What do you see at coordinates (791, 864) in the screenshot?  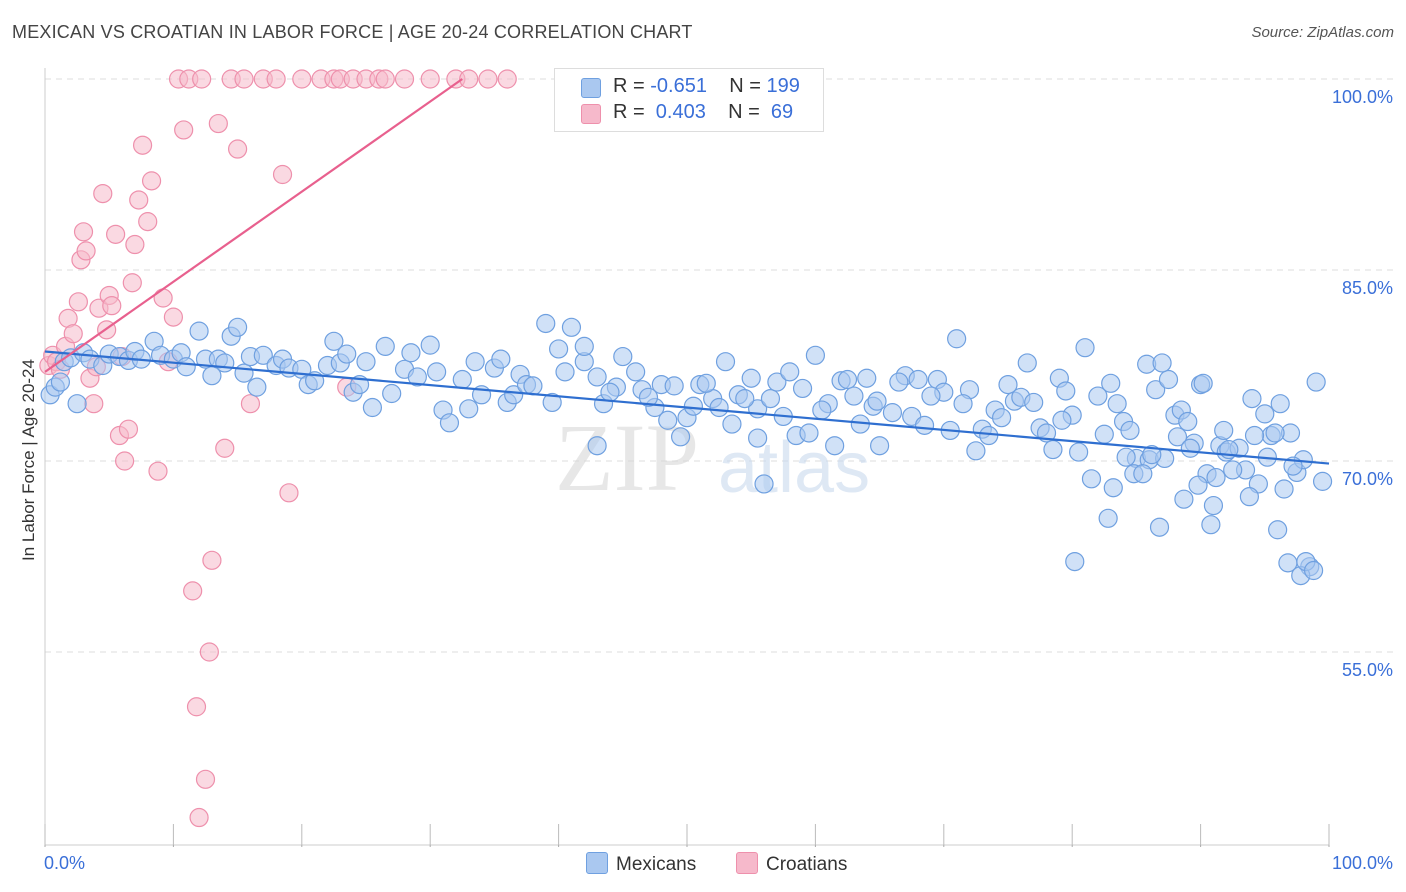 I see `legend-item-croatians: Croatians` at bounding box center [791, 864].